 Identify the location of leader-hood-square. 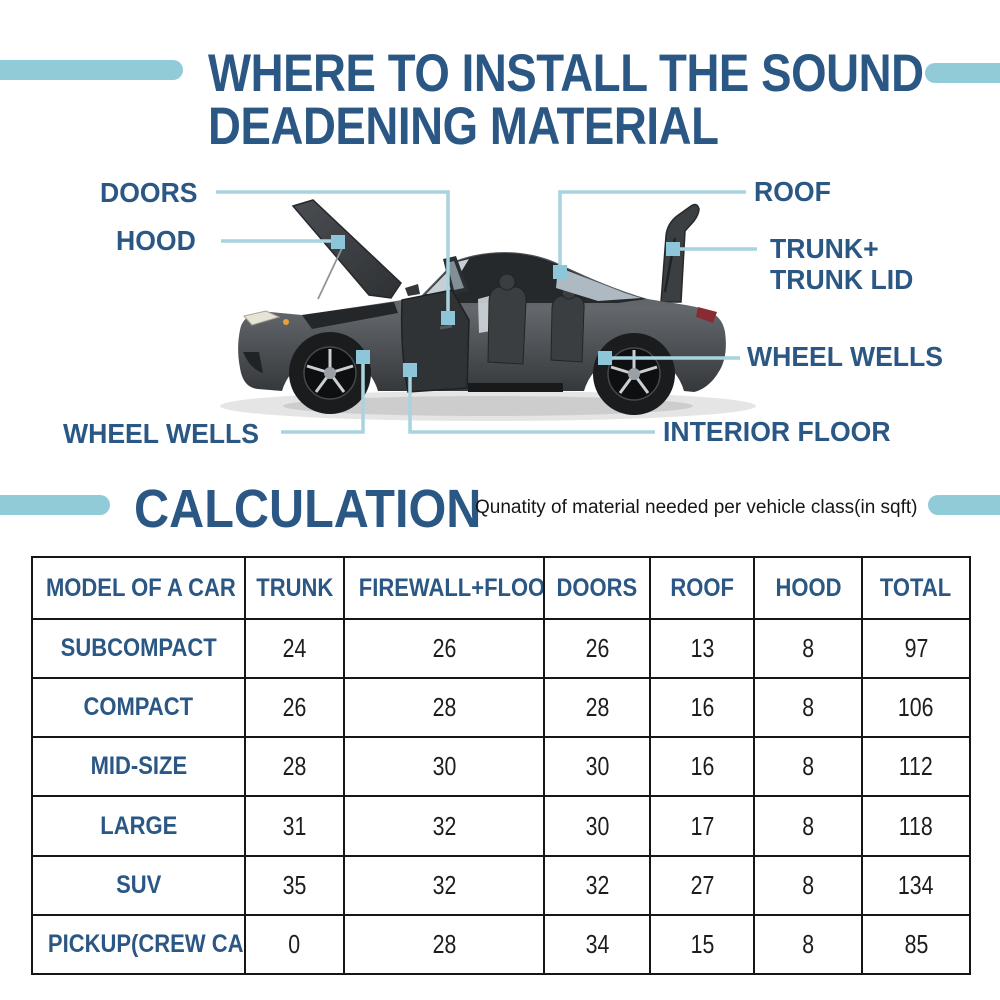
(338, 242).